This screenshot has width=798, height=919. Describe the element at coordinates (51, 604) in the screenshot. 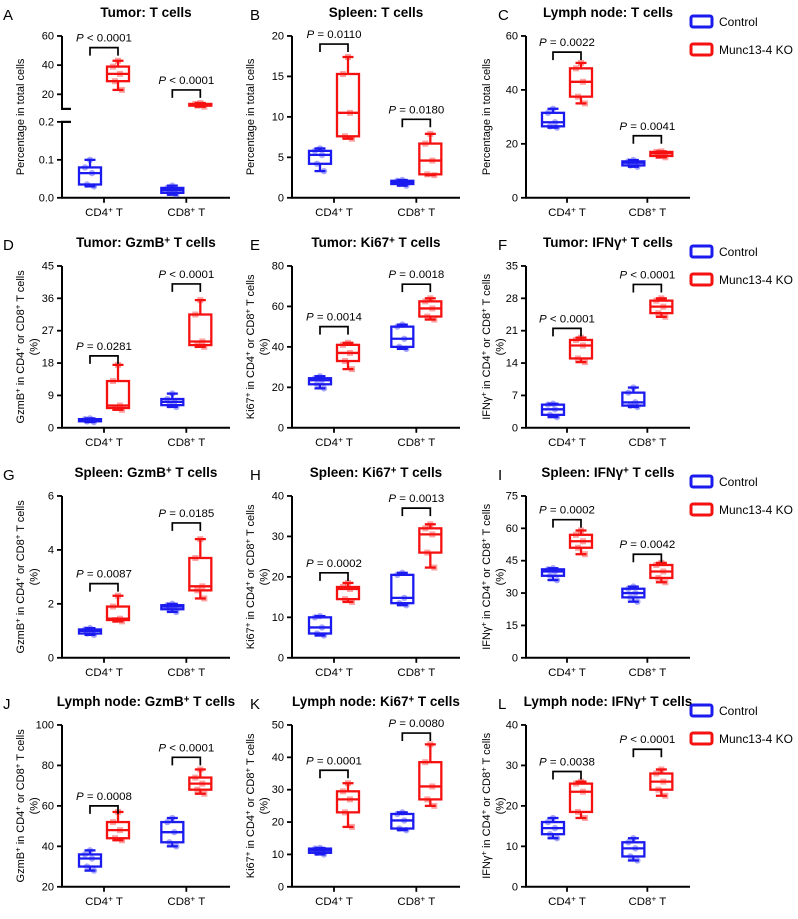

I see `y-tick-label: 2` at that location.